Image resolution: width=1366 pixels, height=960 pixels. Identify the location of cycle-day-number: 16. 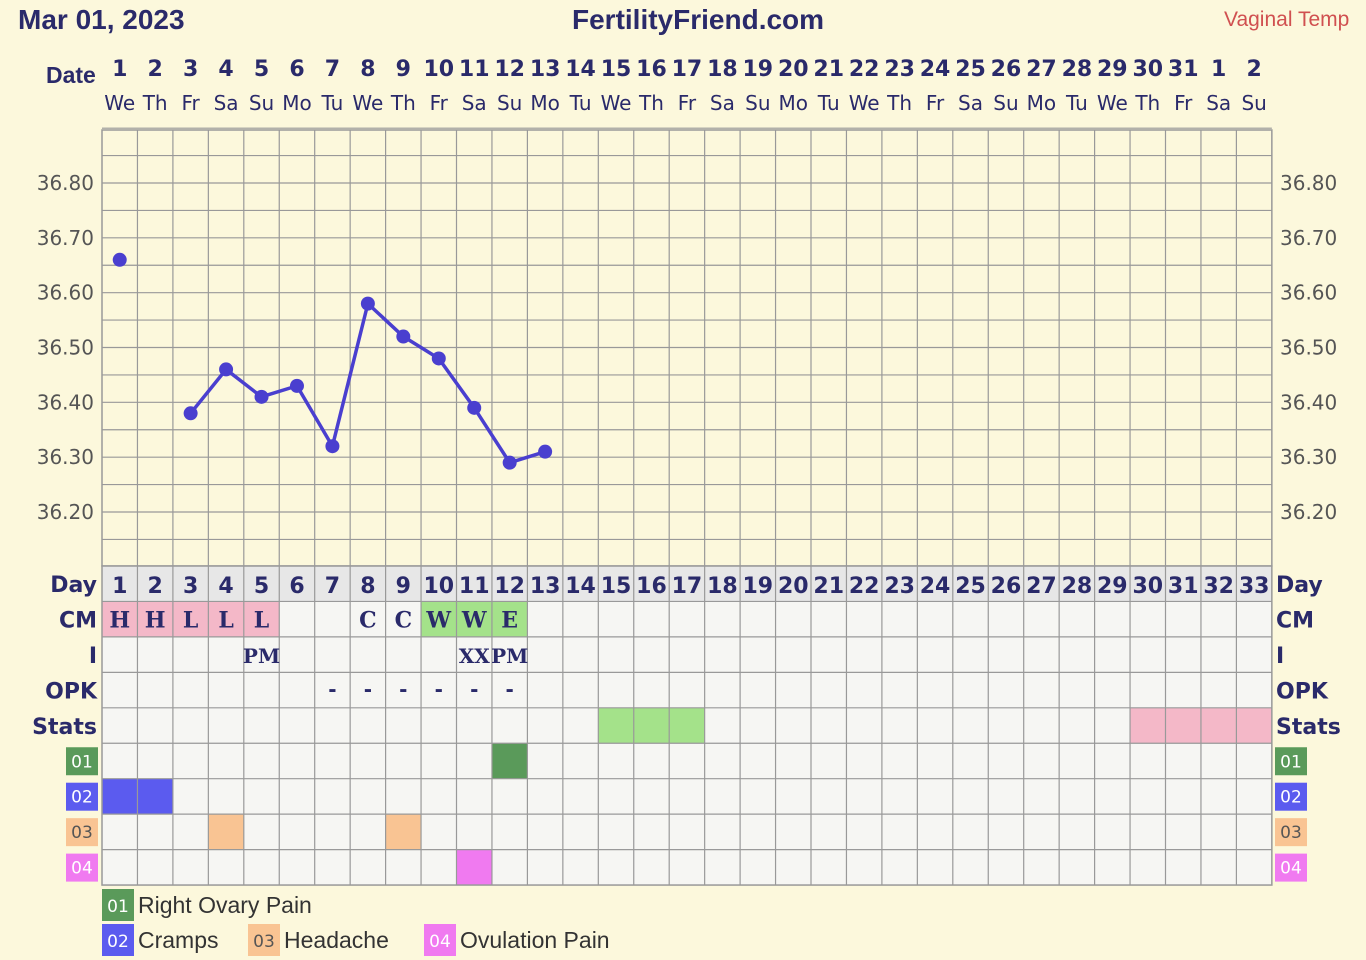
(651, 586).